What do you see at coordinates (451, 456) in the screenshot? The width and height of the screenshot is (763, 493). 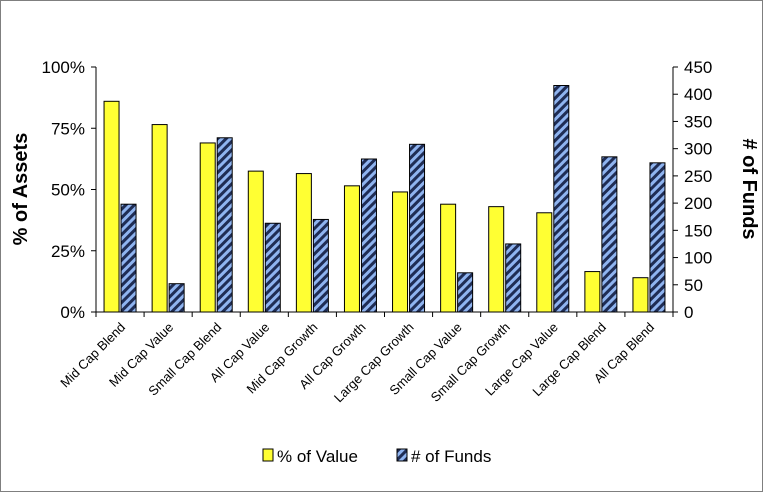 I see `legend-label-num-funds: # of Funds` at bounding box center [451, 456].